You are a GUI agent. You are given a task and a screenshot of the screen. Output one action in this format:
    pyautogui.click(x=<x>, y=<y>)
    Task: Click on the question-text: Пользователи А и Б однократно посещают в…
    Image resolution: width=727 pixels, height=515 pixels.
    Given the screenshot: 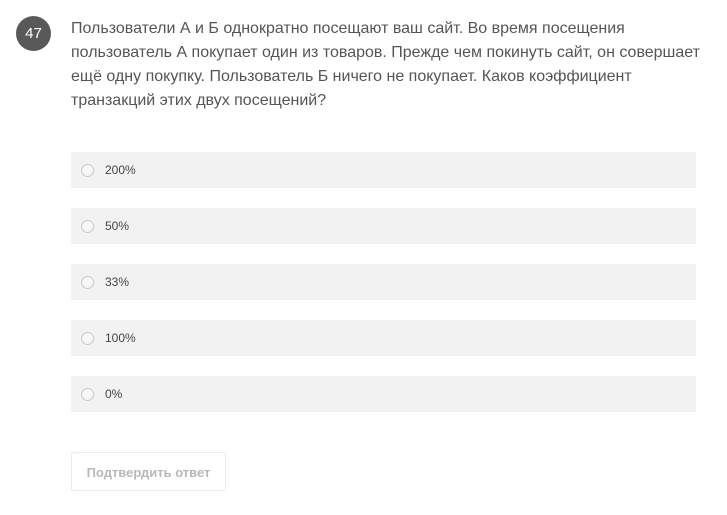 What is the action you would take?
    pyautogui.click(x=385, y=64)
    